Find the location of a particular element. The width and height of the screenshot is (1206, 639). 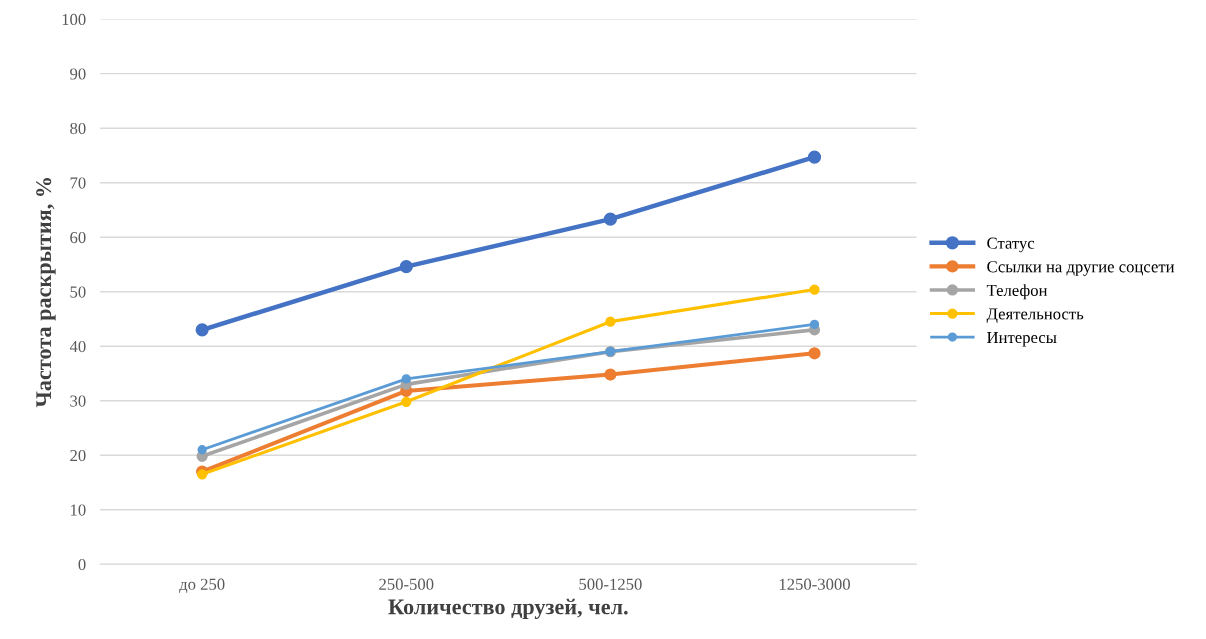

legend-label: Статус is located at coordinates (1011, 245).